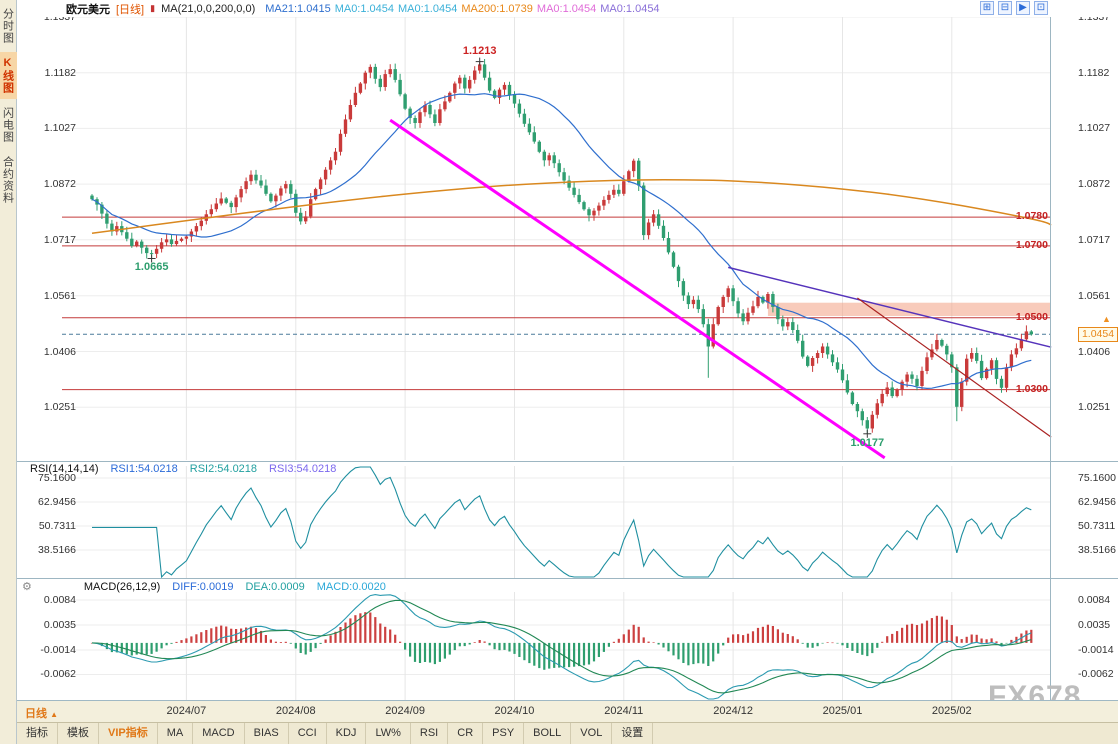 The width and height of the screenshot is (1118, 744). What do you see at coordinates (88, 9) in the screenshot?
I see `symbol-name: 欧元美元` at bounding box center [88, 9].